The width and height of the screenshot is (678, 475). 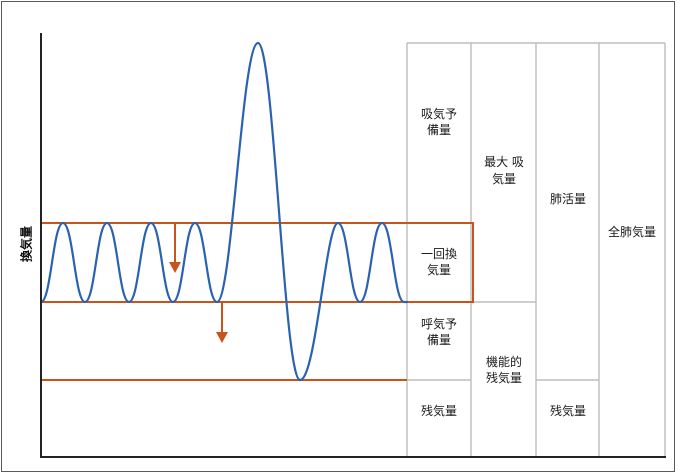 What do you see at coordinates (439, 254) in the screenshot?
I see `tidal-volume-label-1: 一回換` at bounding box center [439, 254].